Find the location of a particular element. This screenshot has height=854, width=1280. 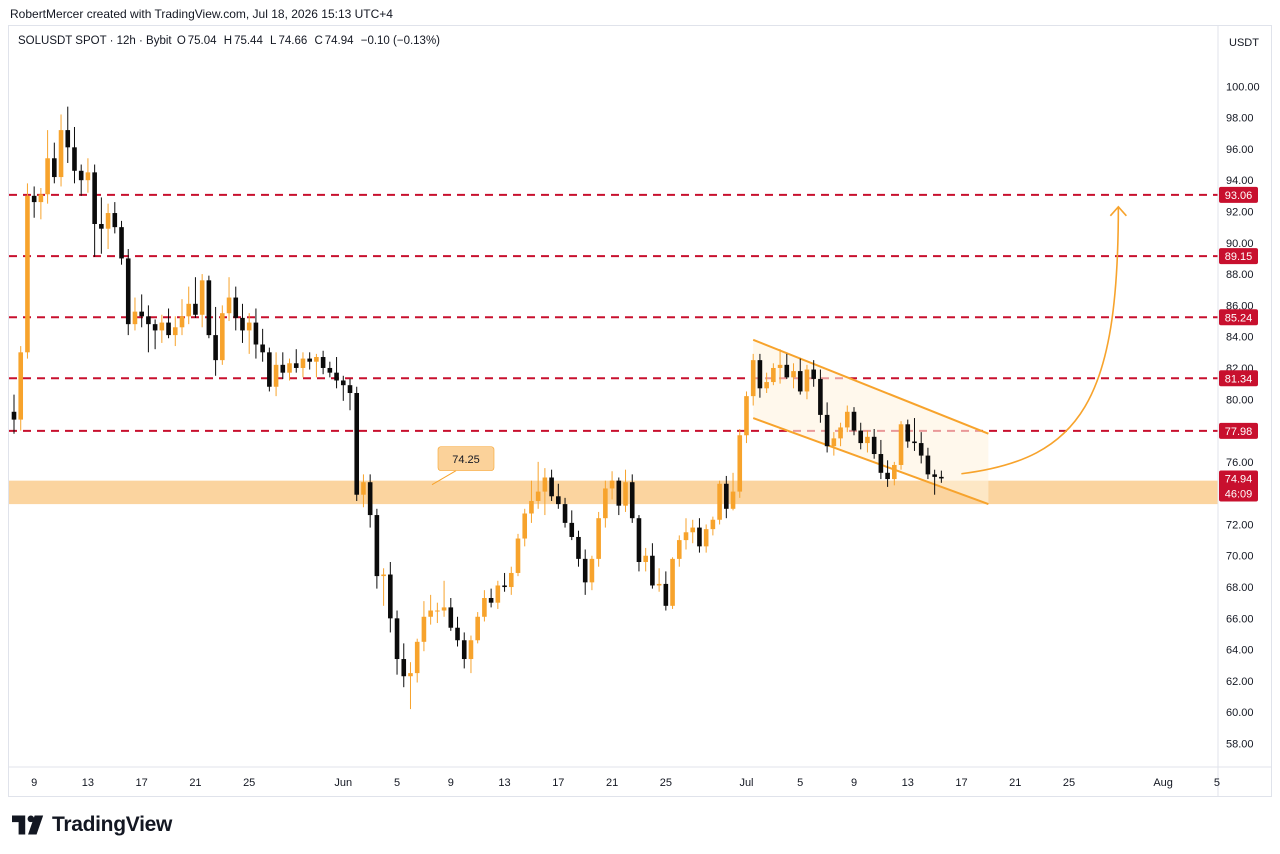

symbol-name: SOLUSDT SPOT · 12h · Bybit is located at coordinates (95, 41).